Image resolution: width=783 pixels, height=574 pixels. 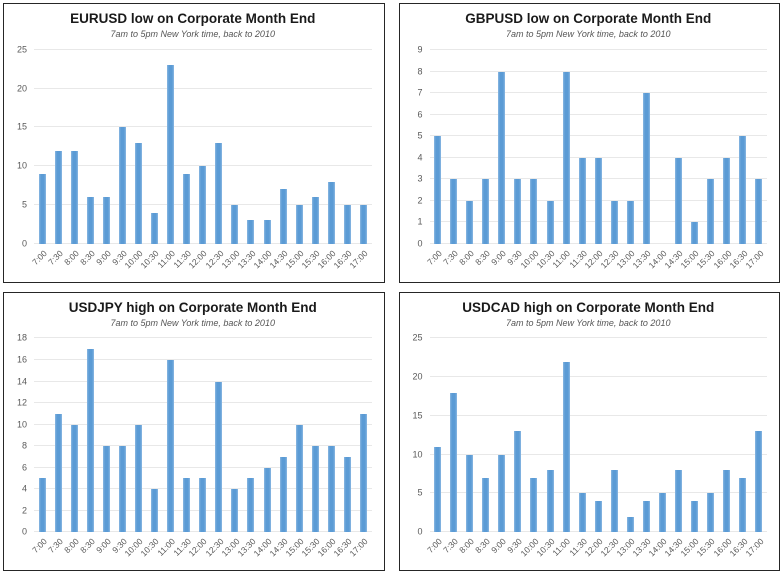 I want to click on bar-11:00, so click(x=566, y=446).